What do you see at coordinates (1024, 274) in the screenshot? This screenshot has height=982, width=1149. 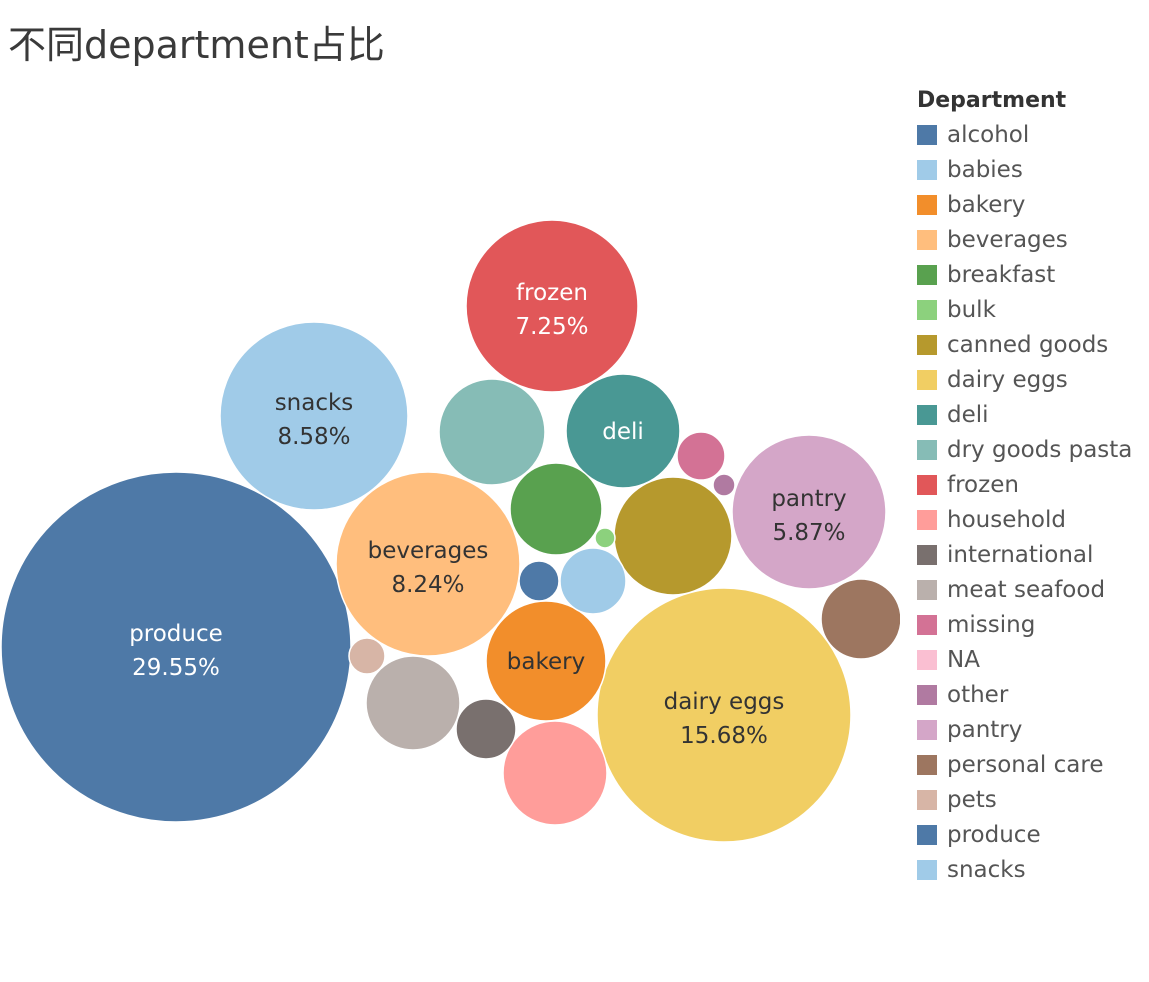 I see `legend-item-breakfast: breakfast` at bounding box center [1024, 274].